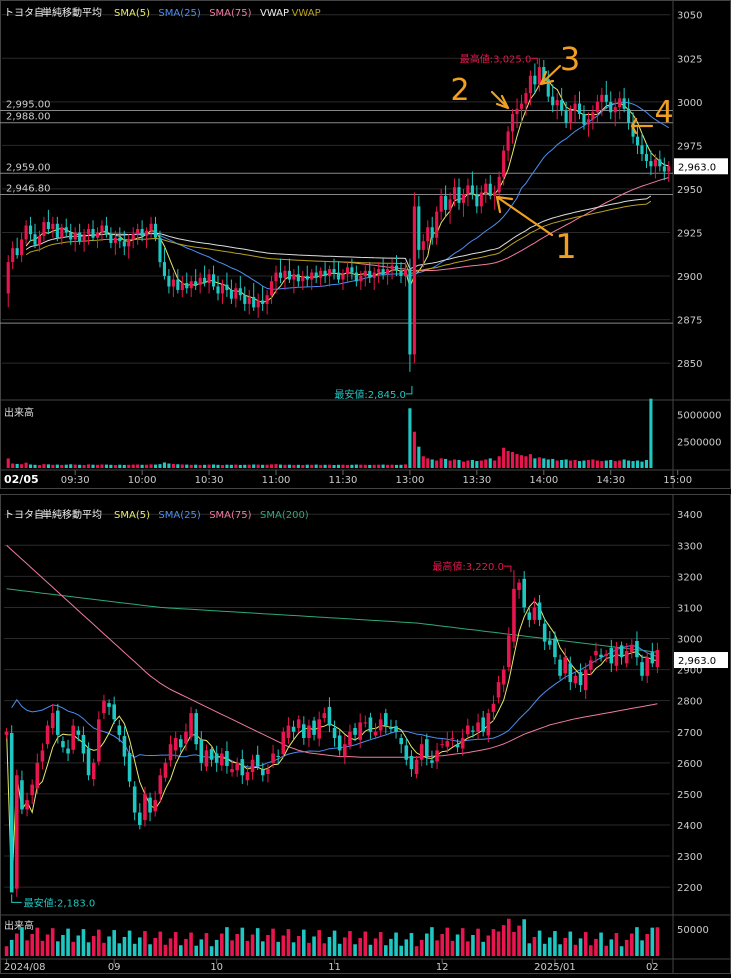 The height and width of the screenshot is (978, 731). Describe the element at coordinates (697, 167) in the screenshot. I see `intraday-last-price-label: 2,963.0` at that location.